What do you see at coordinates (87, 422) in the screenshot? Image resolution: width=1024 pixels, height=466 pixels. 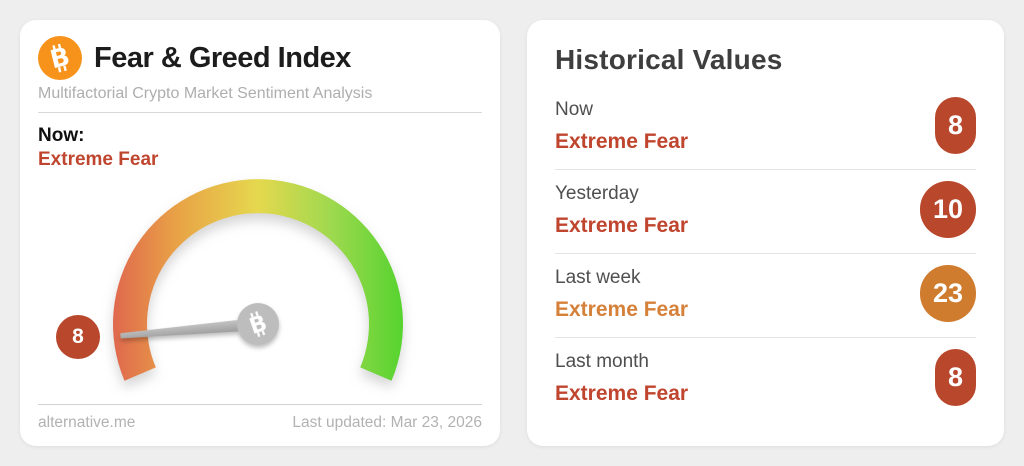 I see `source-link: alternative.me` at bounding box center [87, 422].